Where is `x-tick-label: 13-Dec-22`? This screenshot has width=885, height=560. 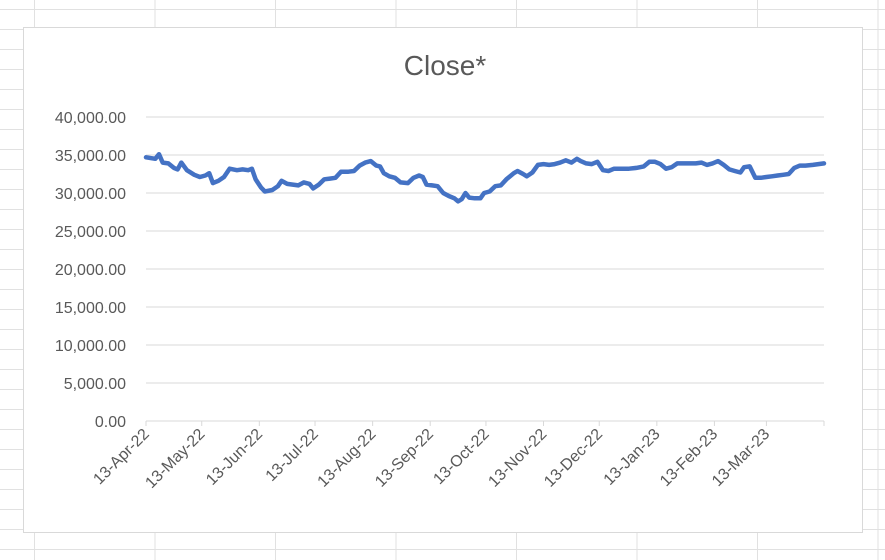
x-tick-label: 13-Dec-22 is located at coordinates (573, 458).